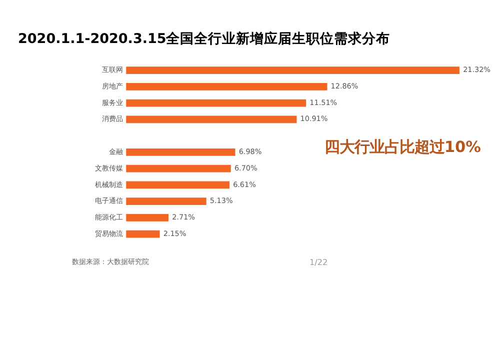  I want to click on annotation: 四大行业占比超过10%, so click(402, 147).